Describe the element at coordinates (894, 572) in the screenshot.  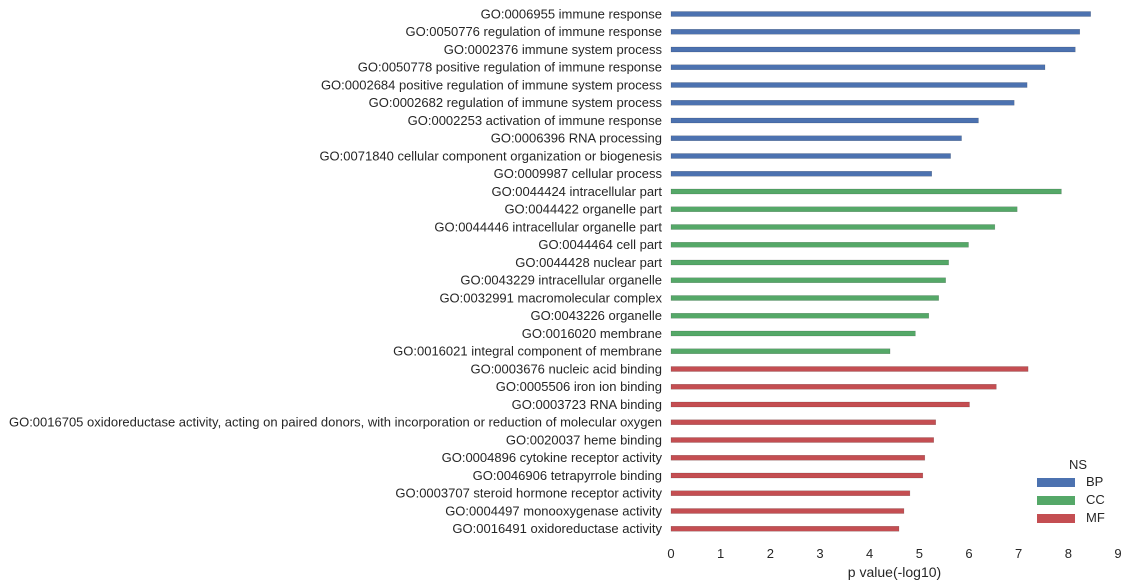
I see `x-axis-title: p value(-log10)` at that location.